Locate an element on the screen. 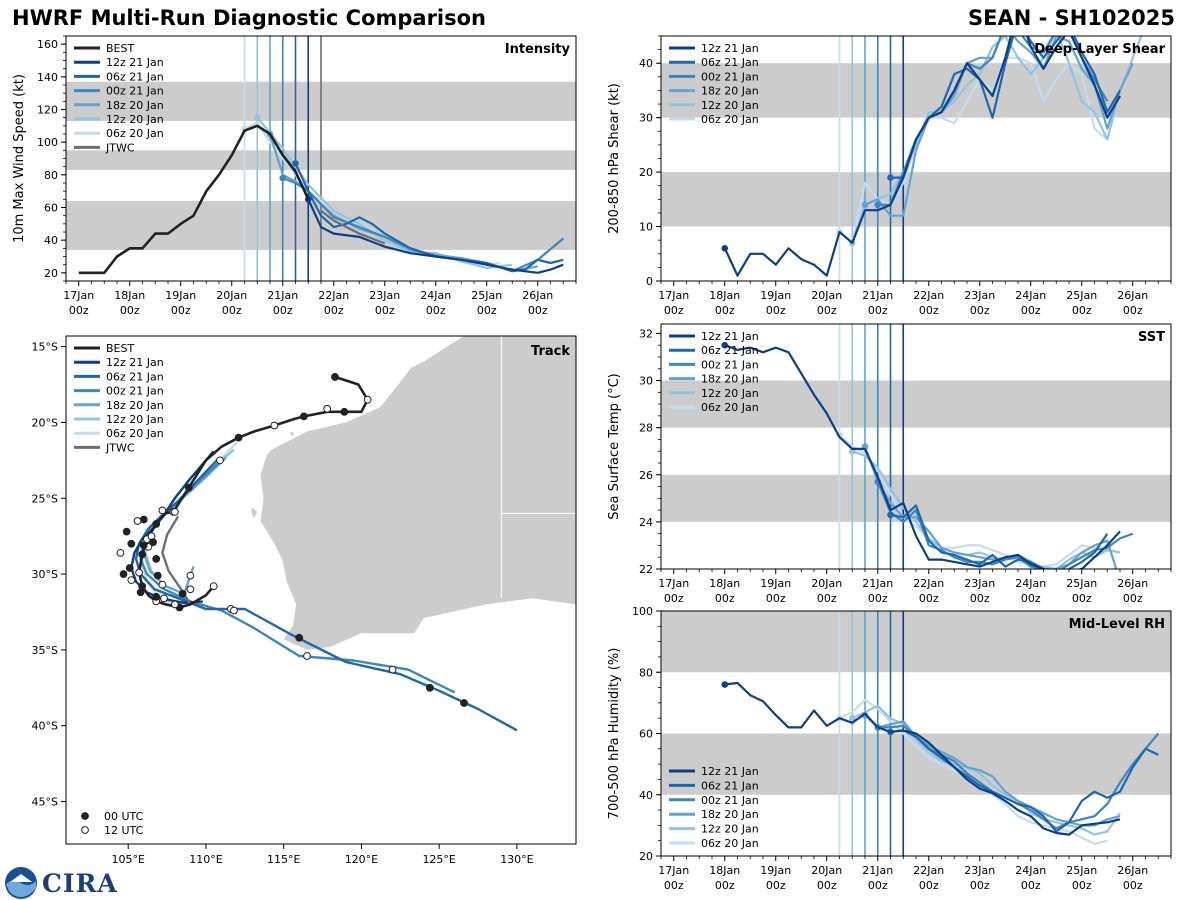 The image size is (1200, 900). sst-xtick-label: 17Jan is located at coordinates (673, 583).